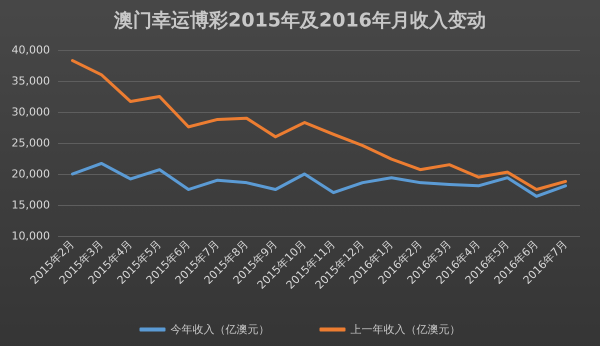 This screenshot has width=600, height=346. What do you see at coordinates (31, 174) in the screenshot?
I see `y-tick-label: 20,000` at bounding box center [31, 174].